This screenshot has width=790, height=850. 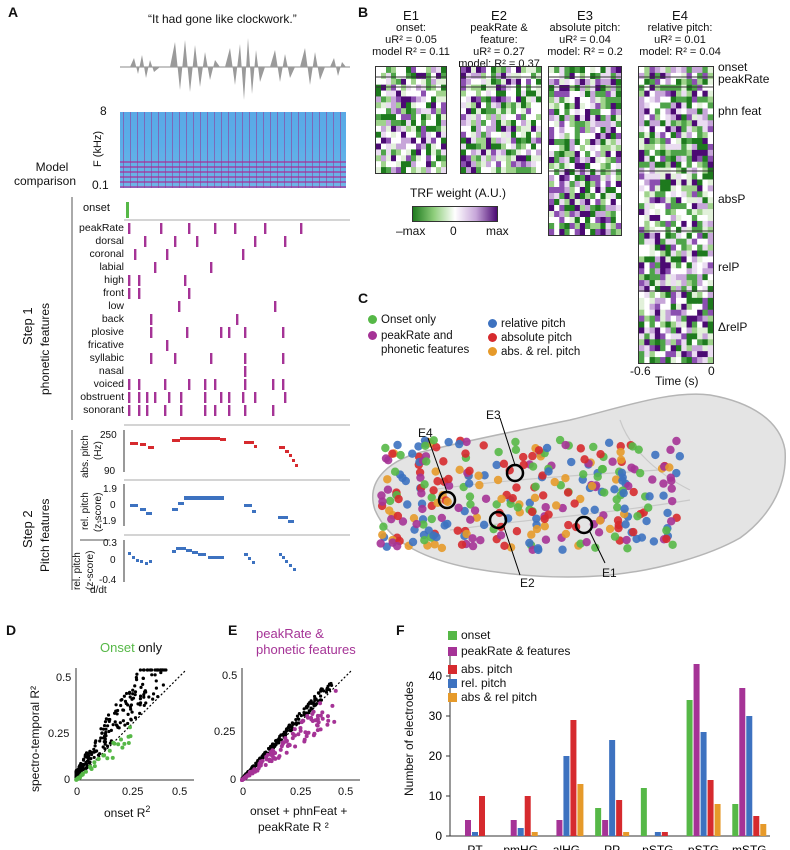 I want to click on abs-tick-90: 90, so click(x=110, y=471).